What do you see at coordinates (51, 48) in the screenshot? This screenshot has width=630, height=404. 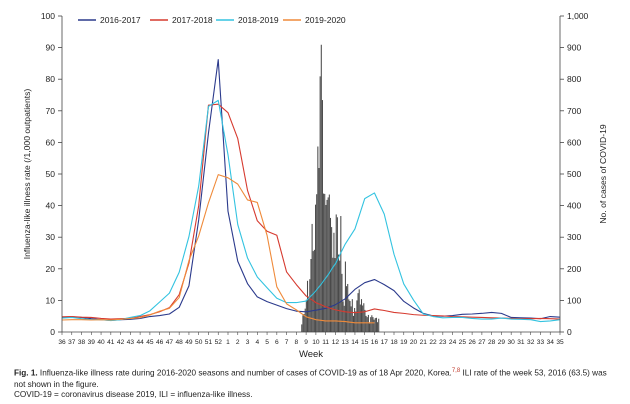 I see `y-left-tick-label: 90` at bounding box center [51, 48].